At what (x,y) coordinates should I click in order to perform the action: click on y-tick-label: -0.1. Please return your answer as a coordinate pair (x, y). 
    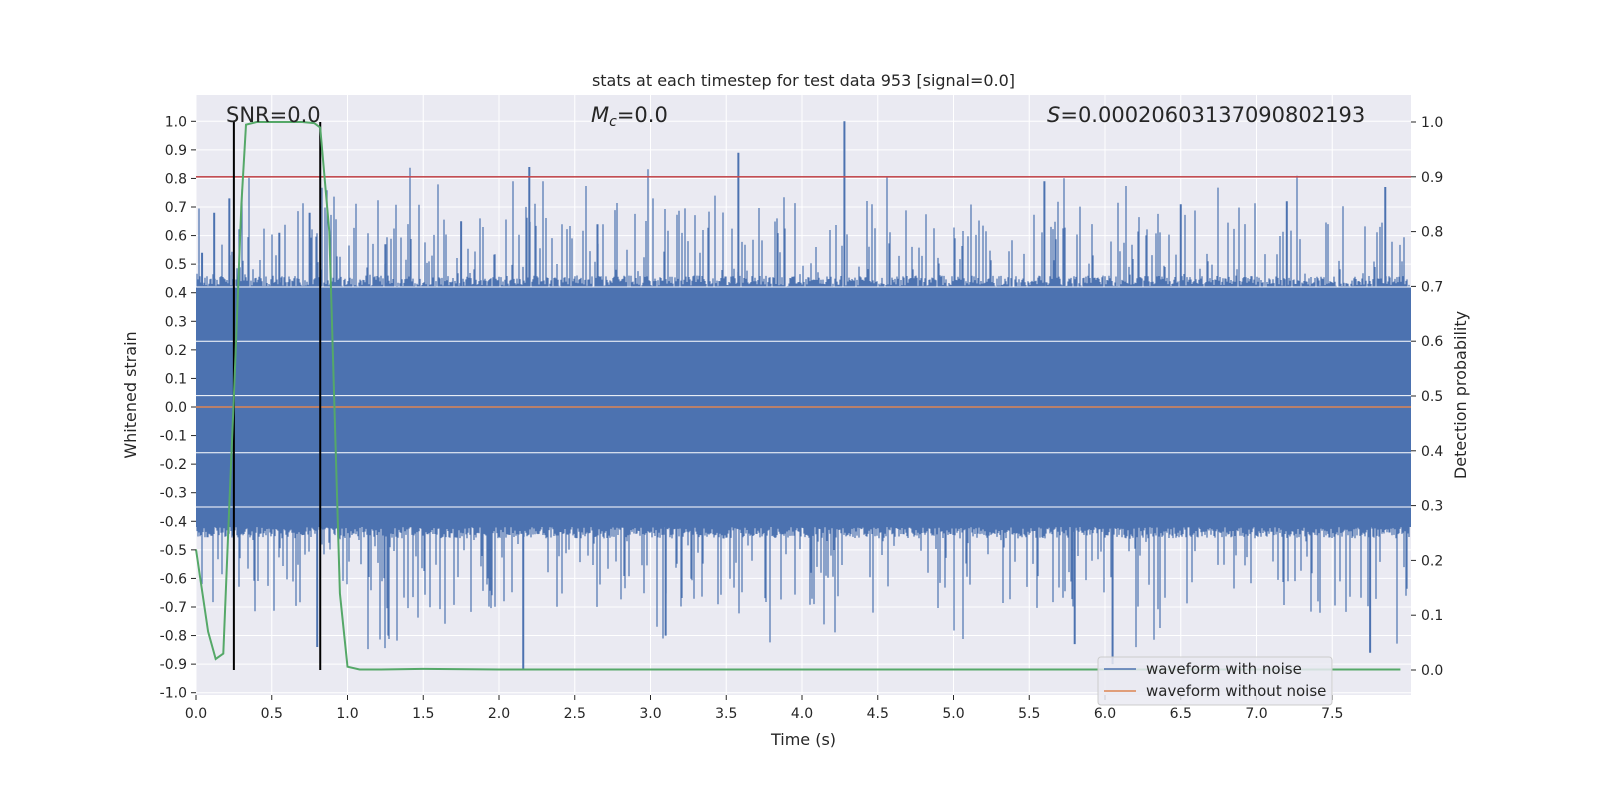
    Looking at the image, I should click on (173, 437).